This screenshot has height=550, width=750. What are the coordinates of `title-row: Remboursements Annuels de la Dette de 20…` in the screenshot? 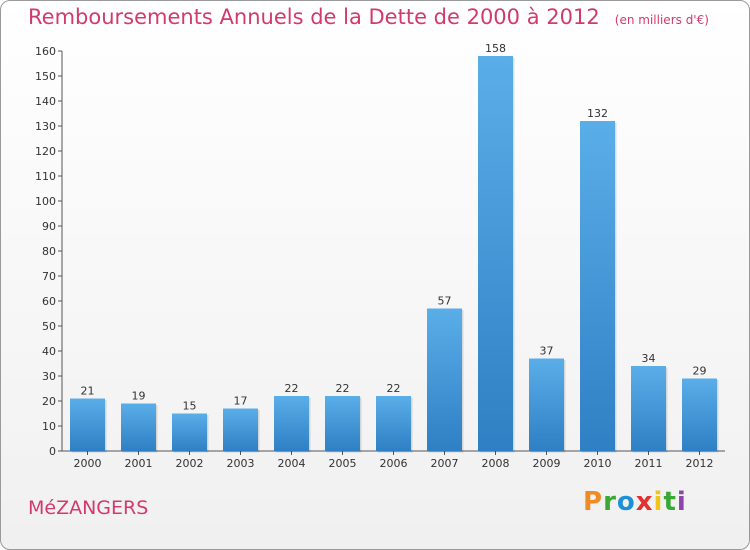 It's located at (368, 17).